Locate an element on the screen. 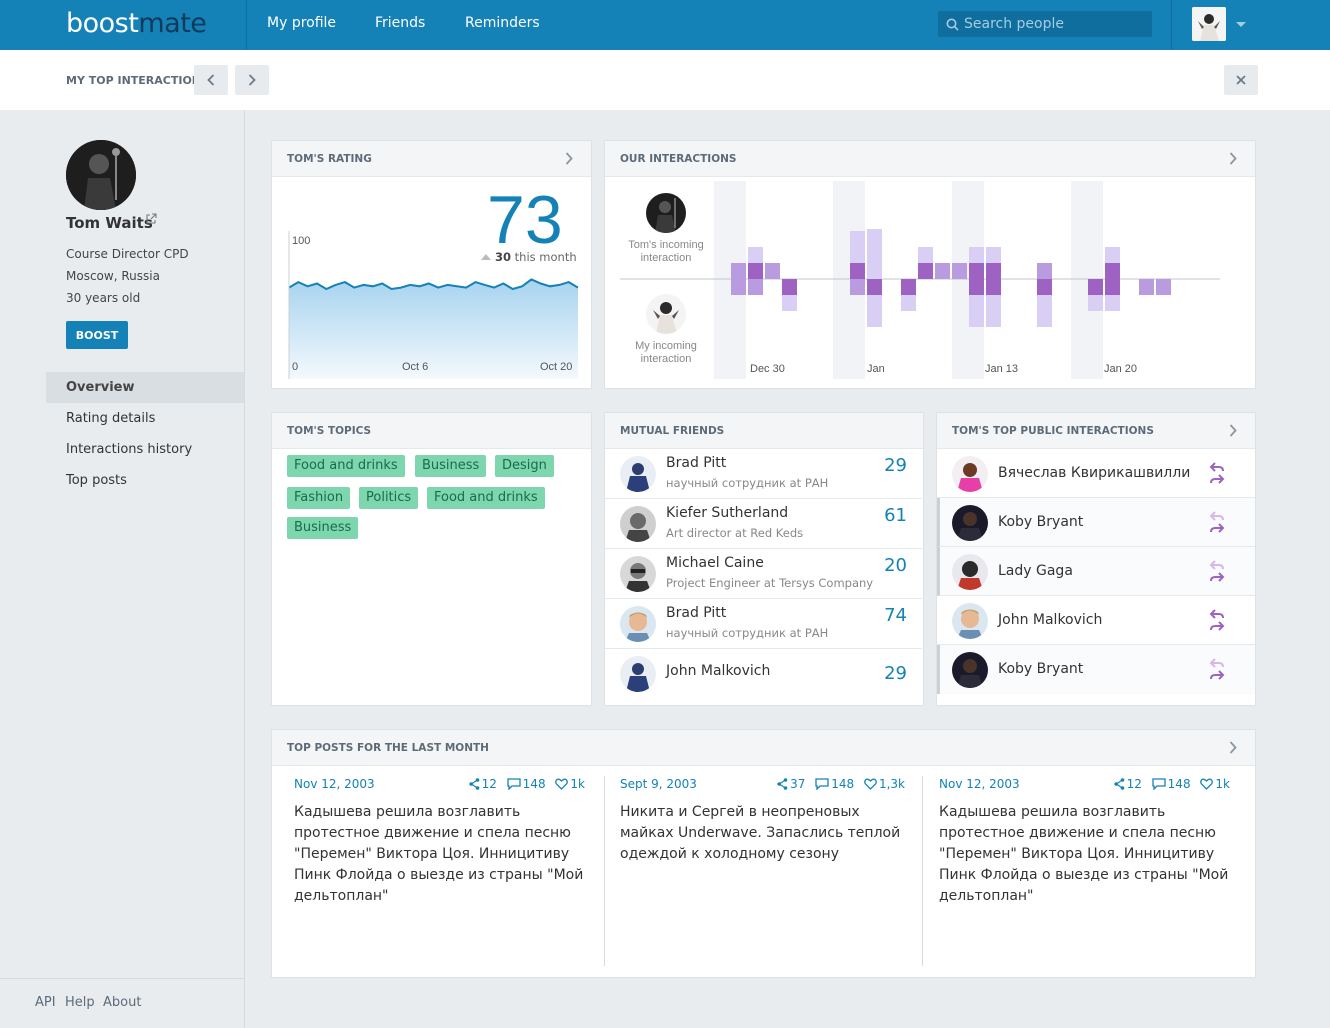  topic-tag: Design is located at coordinates (524, 466).